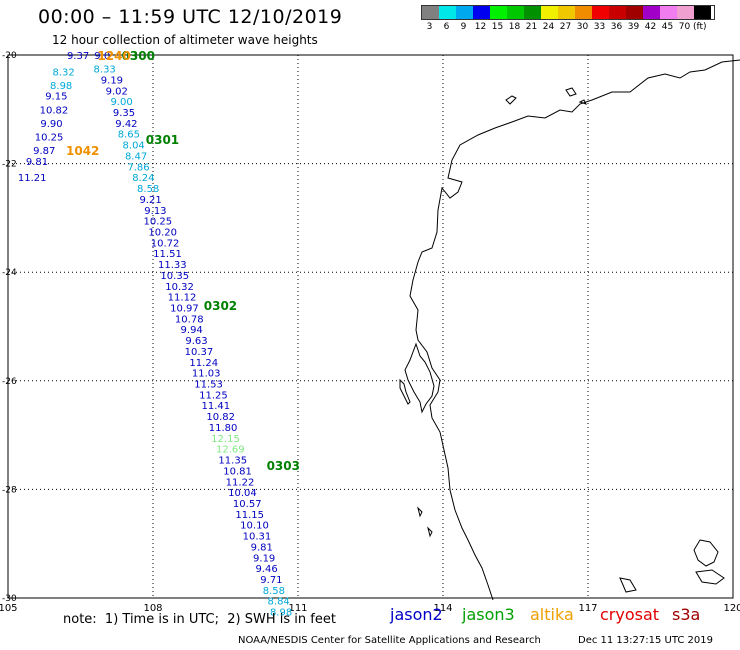  I want to click on wave-height-value: 11.15, so click(249, 515).